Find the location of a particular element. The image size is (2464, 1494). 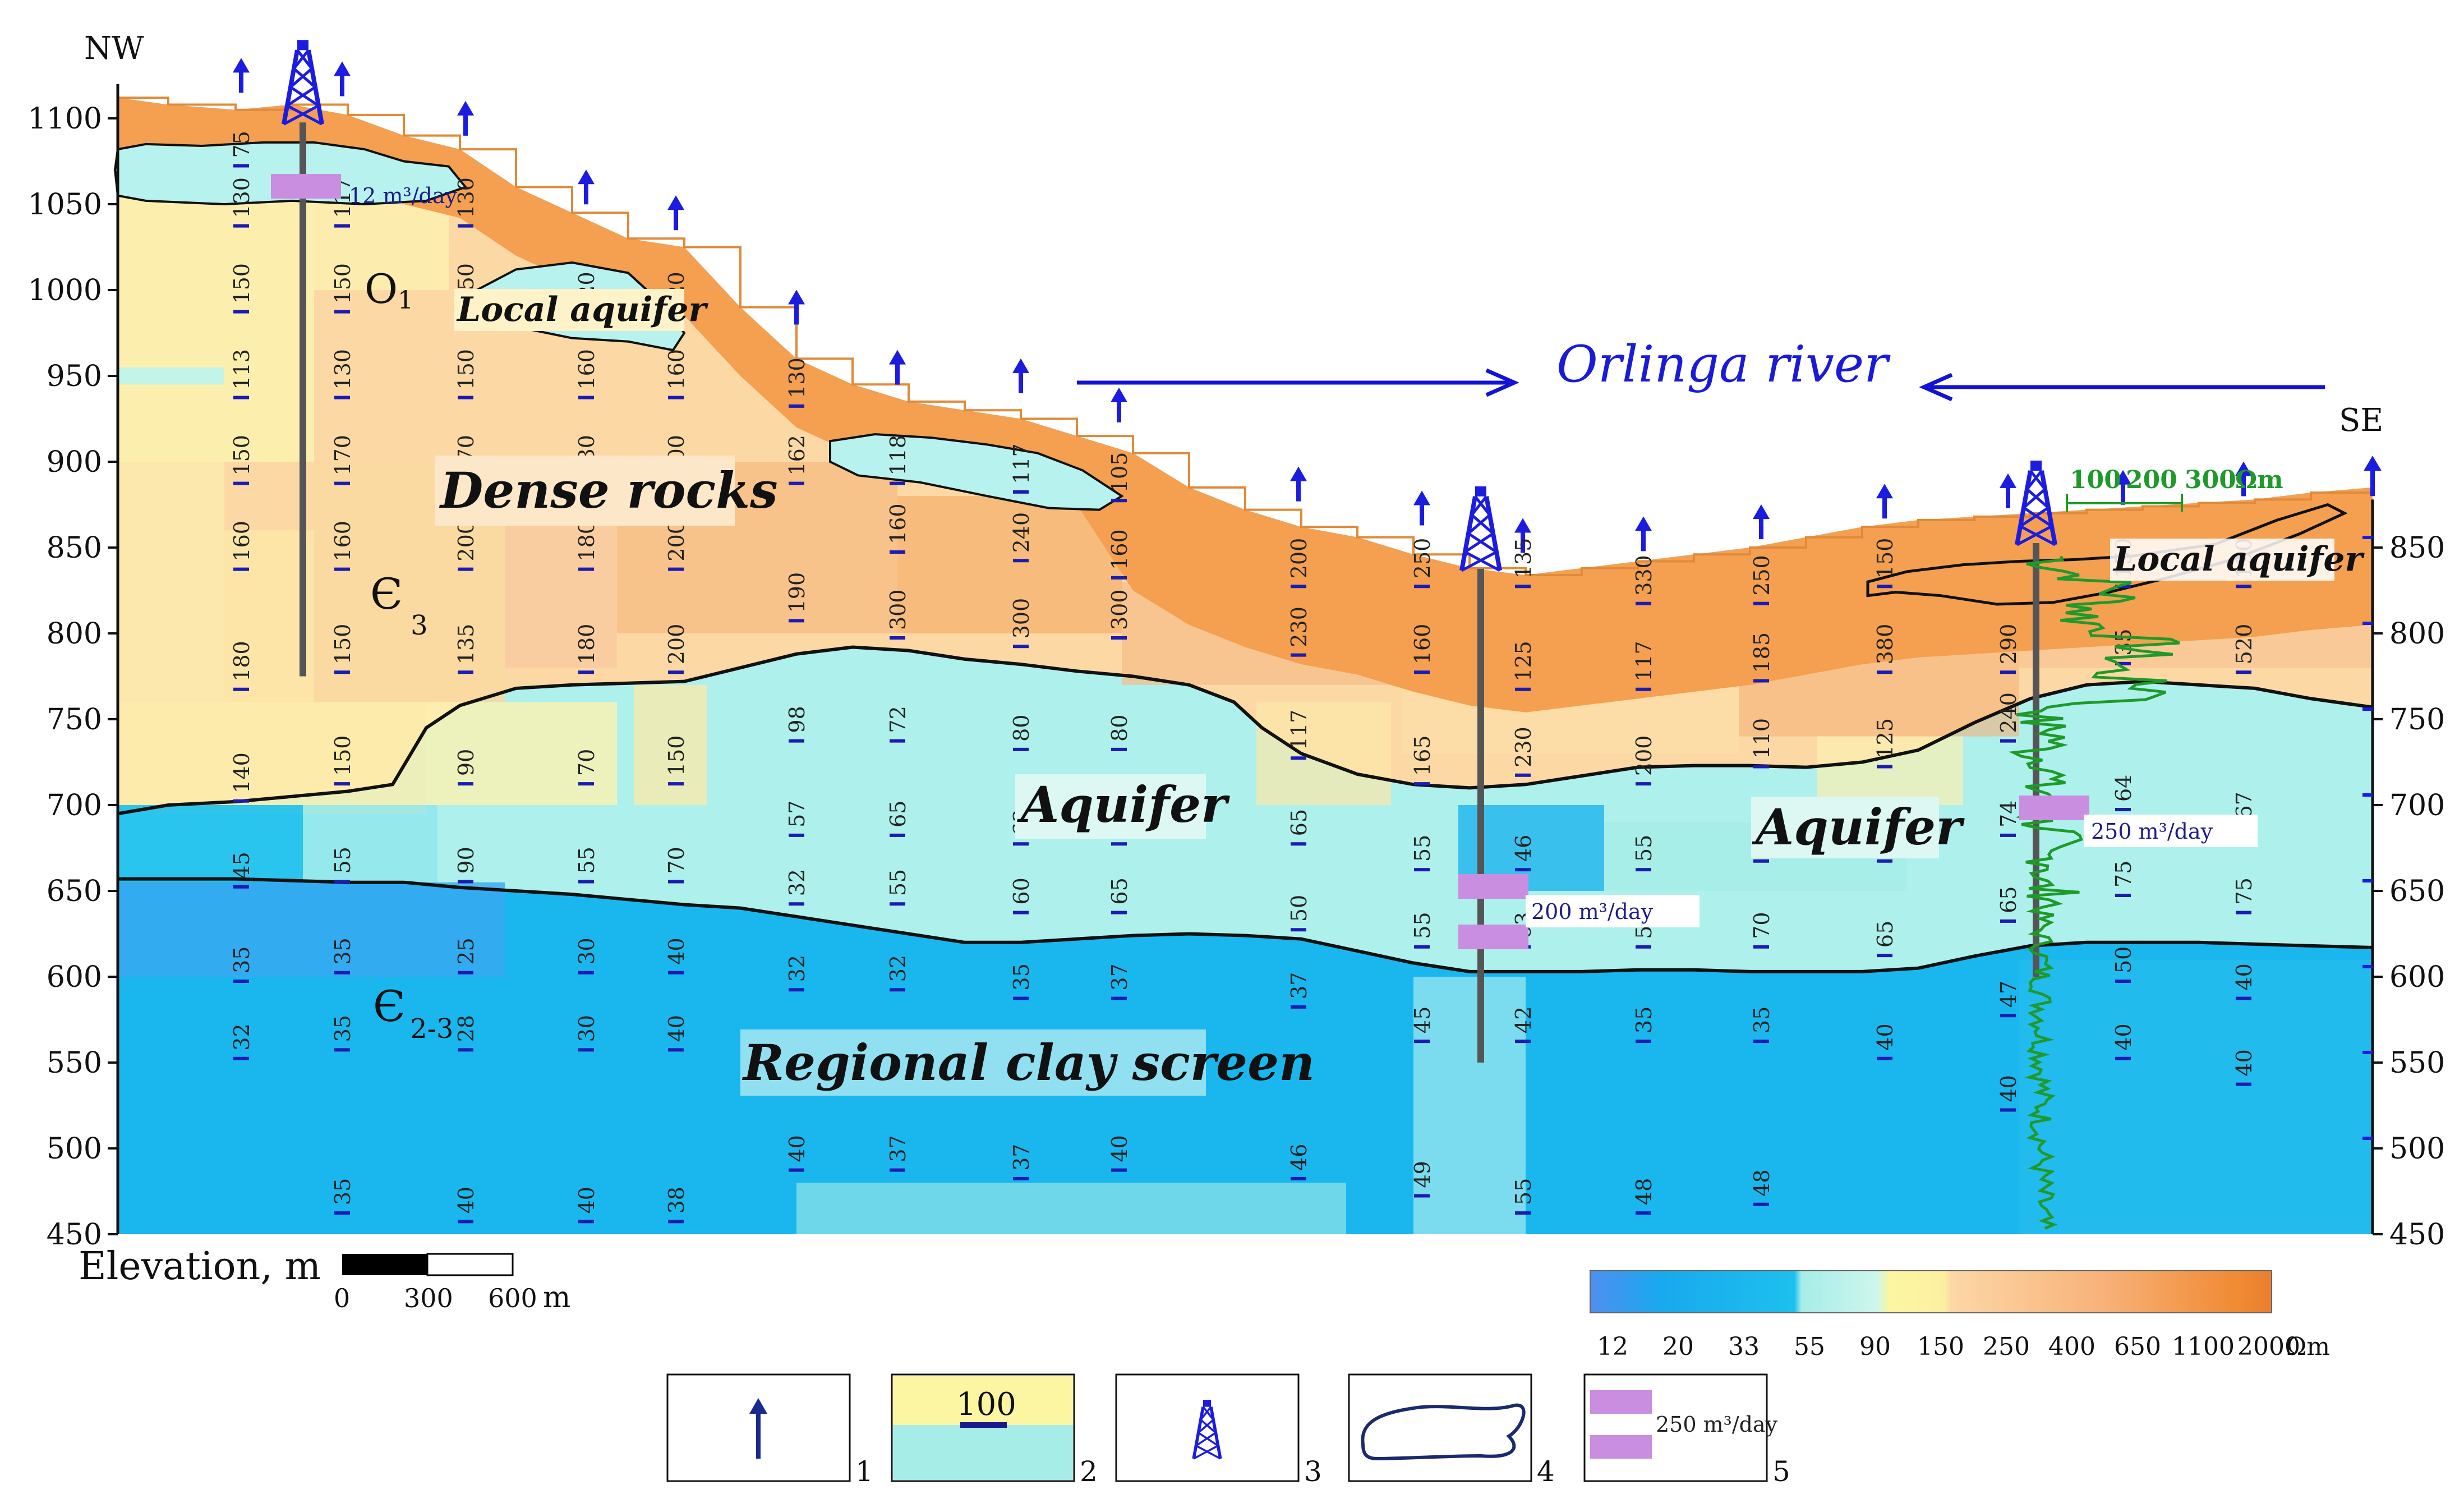

sounding-station: 118 160 300 72 65 55 32 37 is located at coordinates (898, 761).